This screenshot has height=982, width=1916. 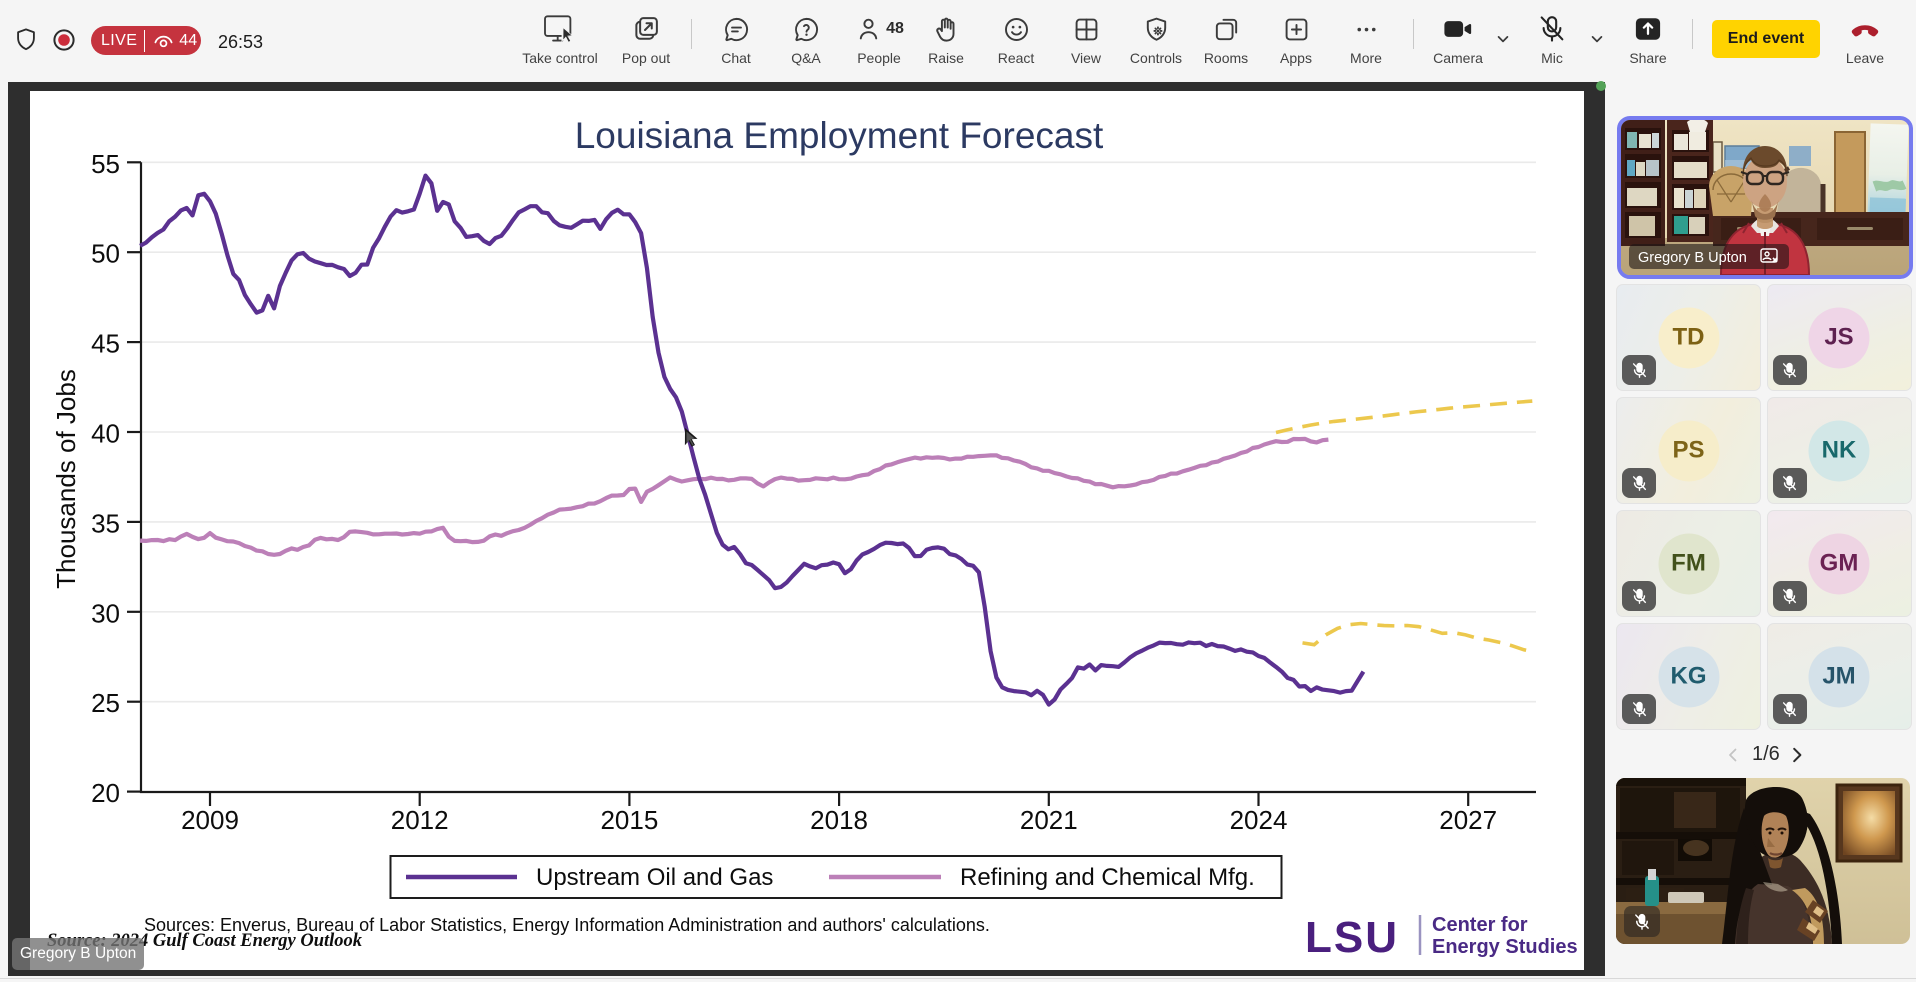 I want to click on svg-text: LSU, so click(x=1352, y=937).